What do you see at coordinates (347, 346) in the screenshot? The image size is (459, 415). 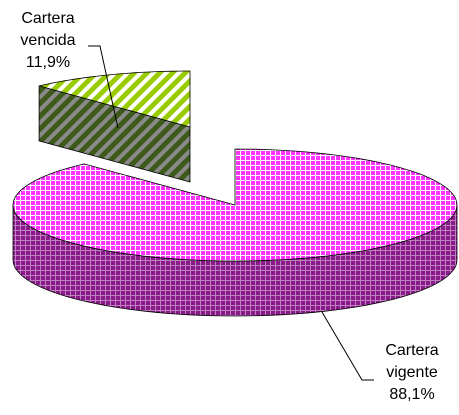 I see `leader-line-cartera-vigente` at bounding box center [347, 346].